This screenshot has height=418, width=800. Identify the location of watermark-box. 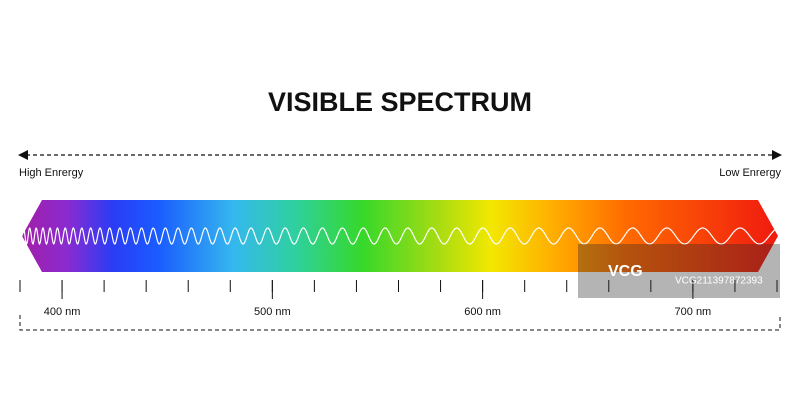
(679, 271).